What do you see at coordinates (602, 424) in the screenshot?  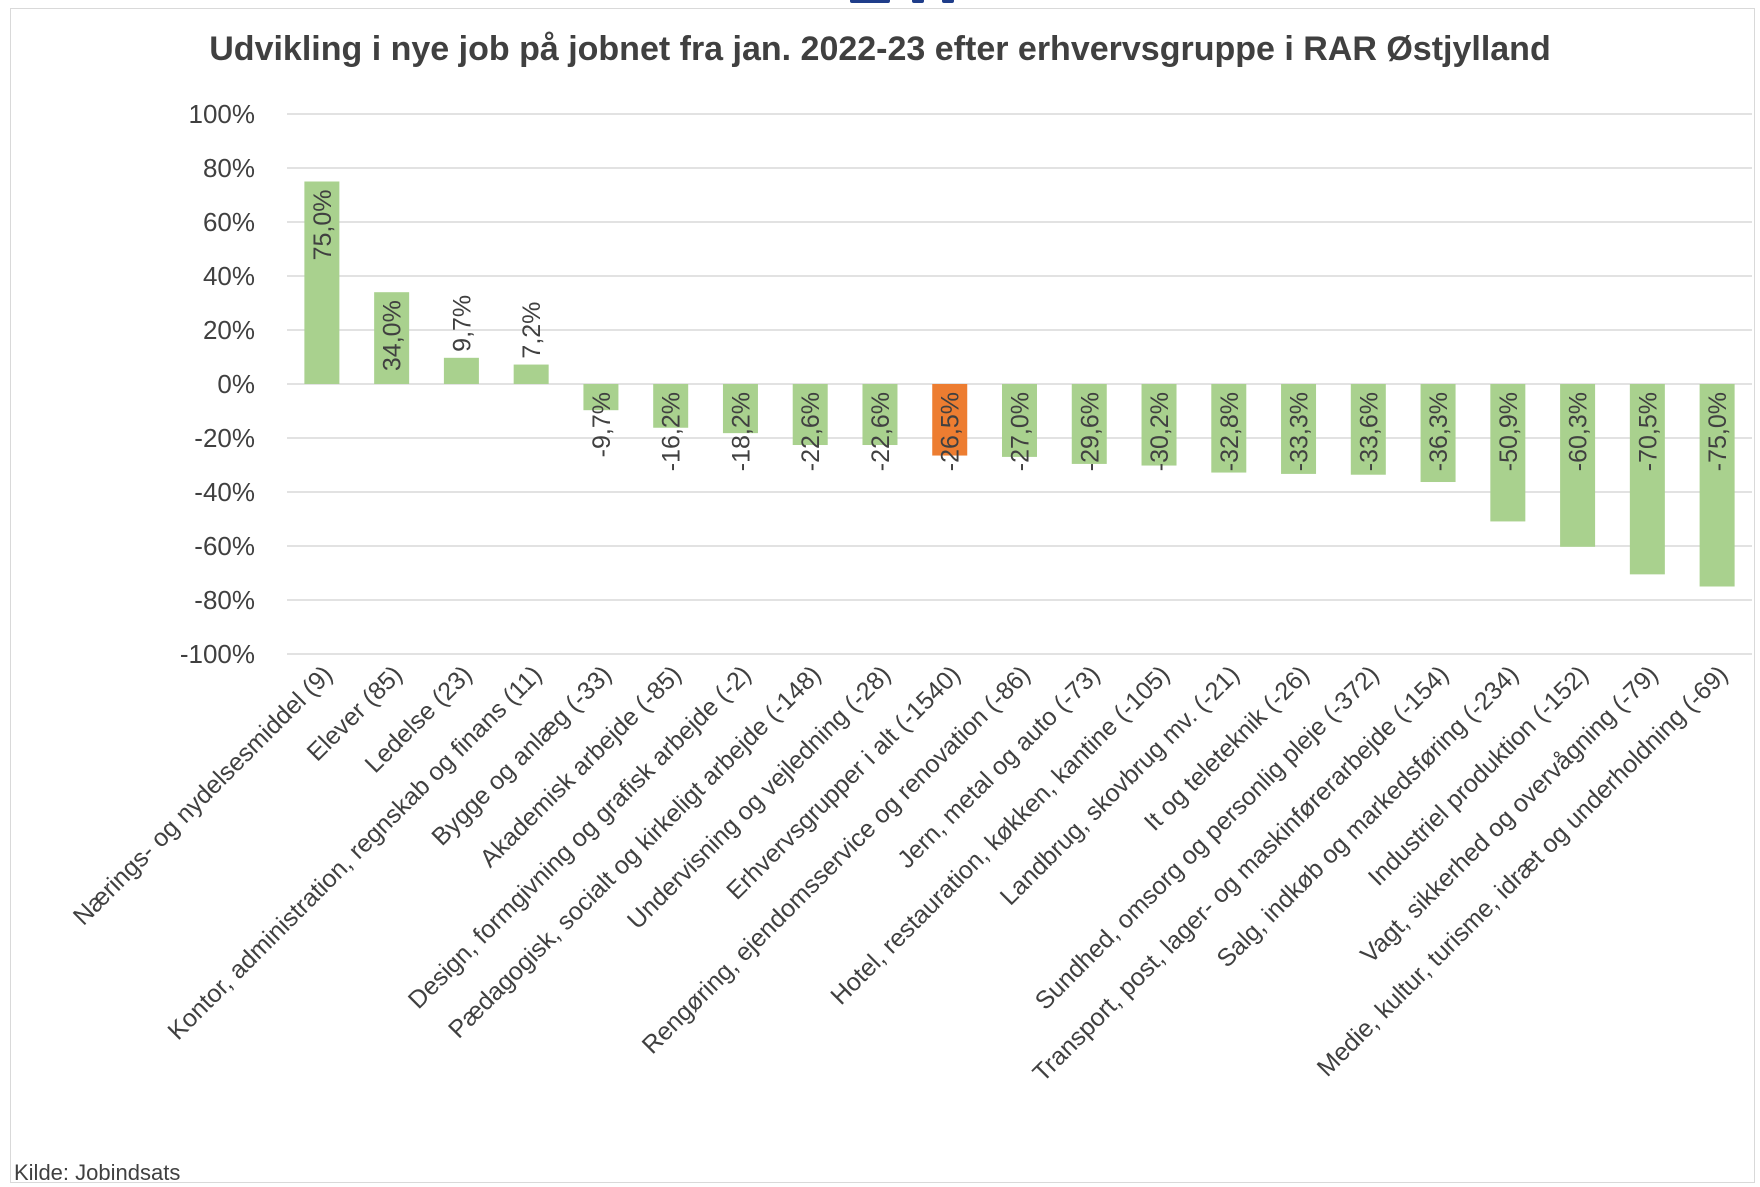 I see `data-label: -9,7%` at bounding box center [602, 424].